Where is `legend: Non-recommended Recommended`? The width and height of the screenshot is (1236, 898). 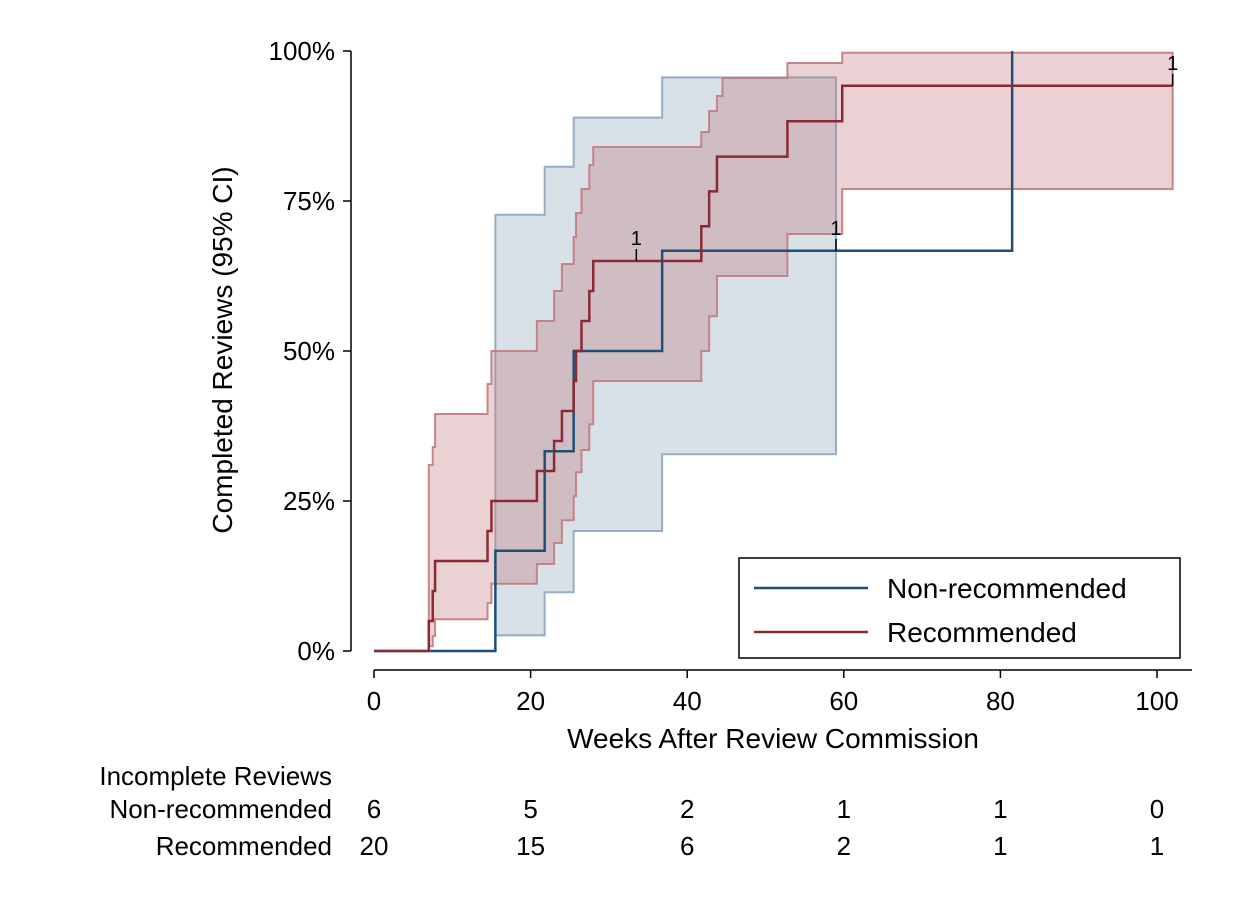 legend: Non-recommended Recommended is located at coordinates (959, 608).